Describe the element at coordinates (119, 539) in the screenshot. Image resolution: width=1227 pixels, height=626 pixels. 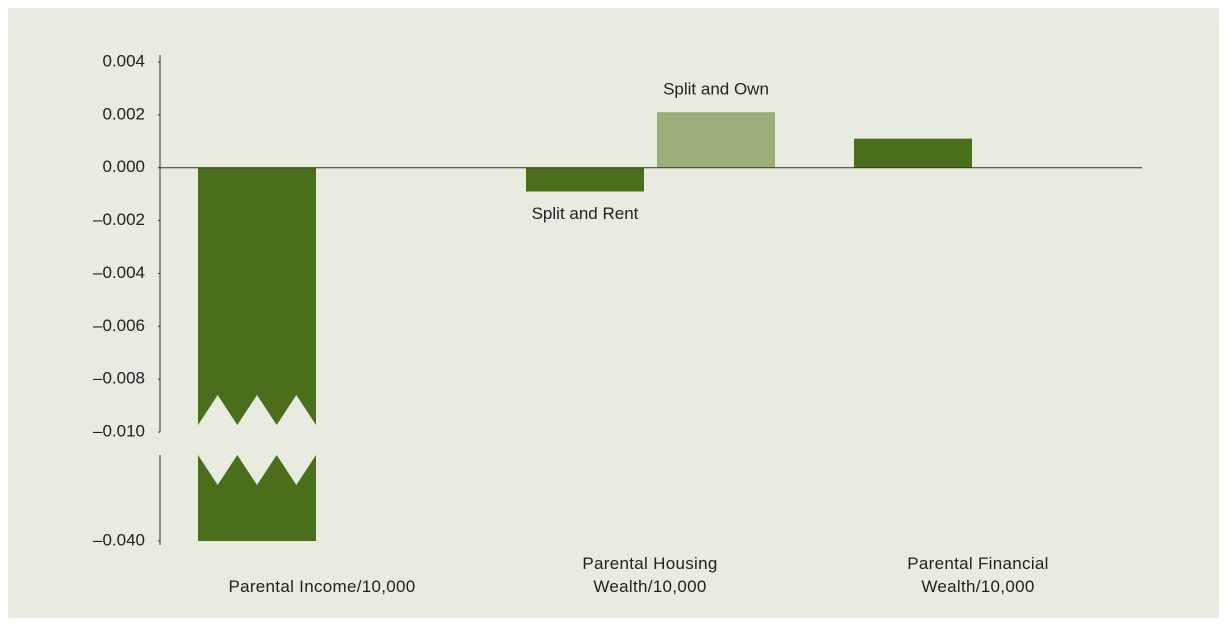
I see `y-tick-label: –0.040` at that location.